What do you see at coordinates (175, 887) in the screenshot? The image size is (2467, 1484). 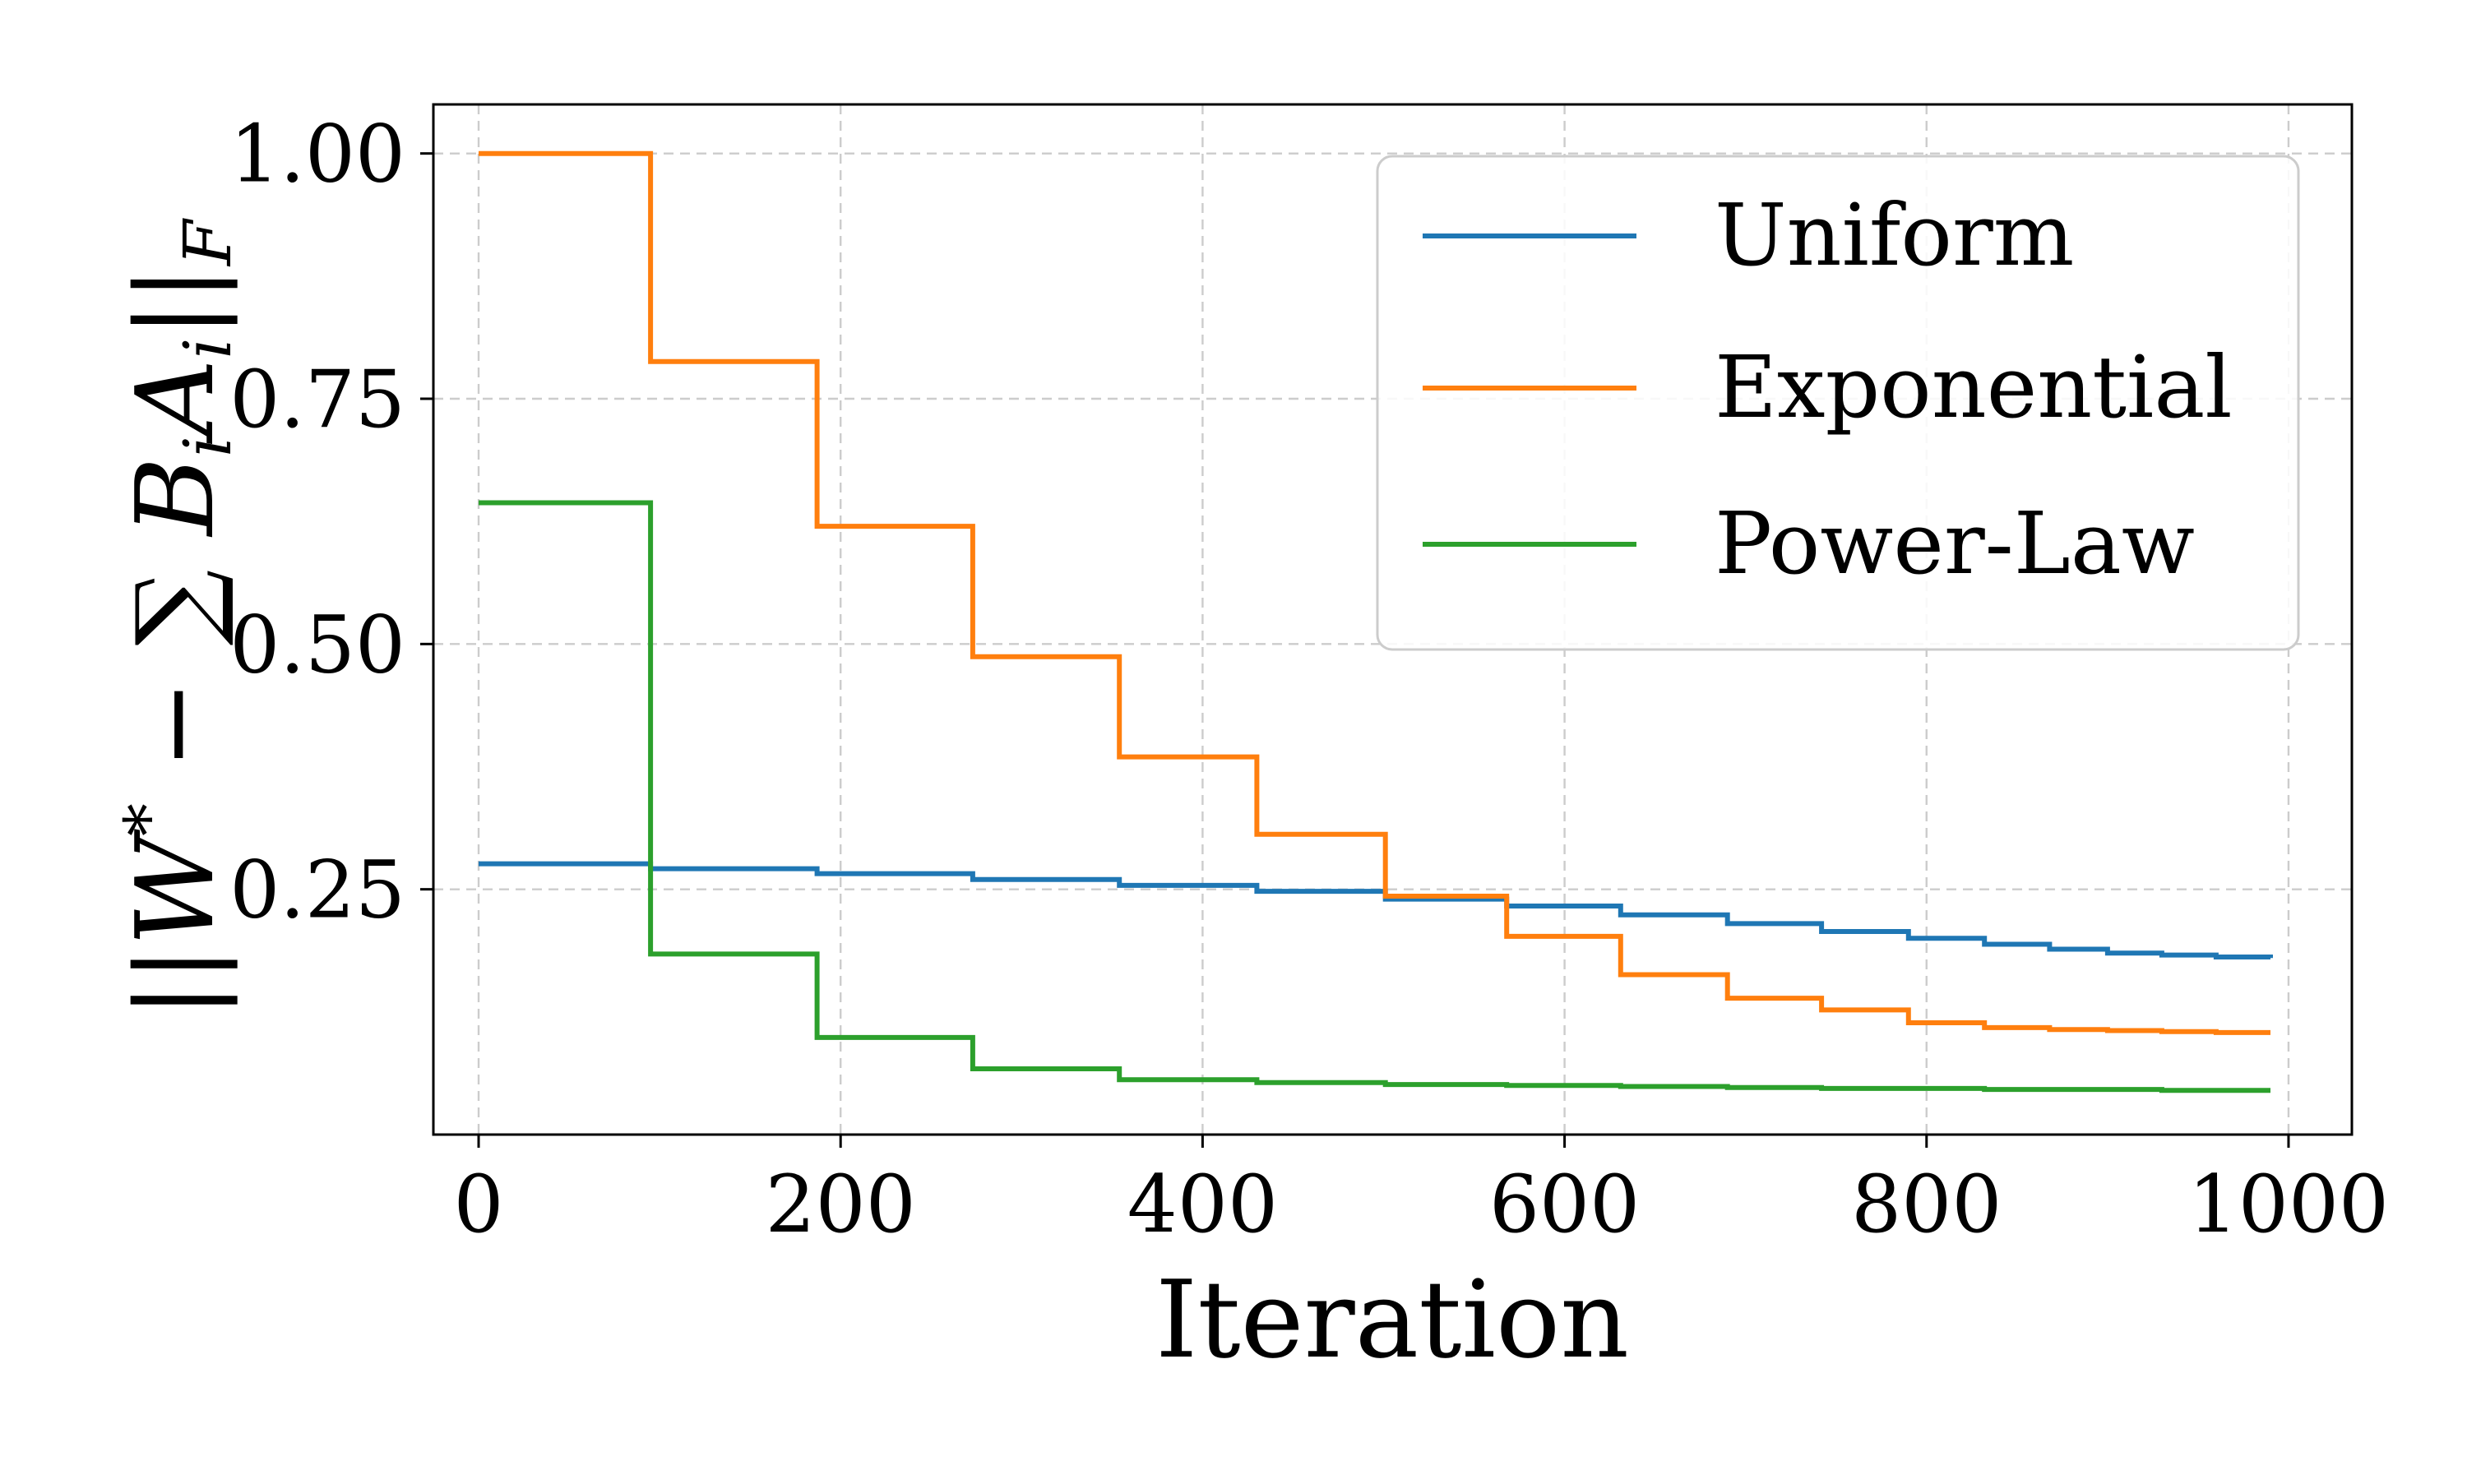 I see `y-title-w: W` at bounding box center [175, 887].